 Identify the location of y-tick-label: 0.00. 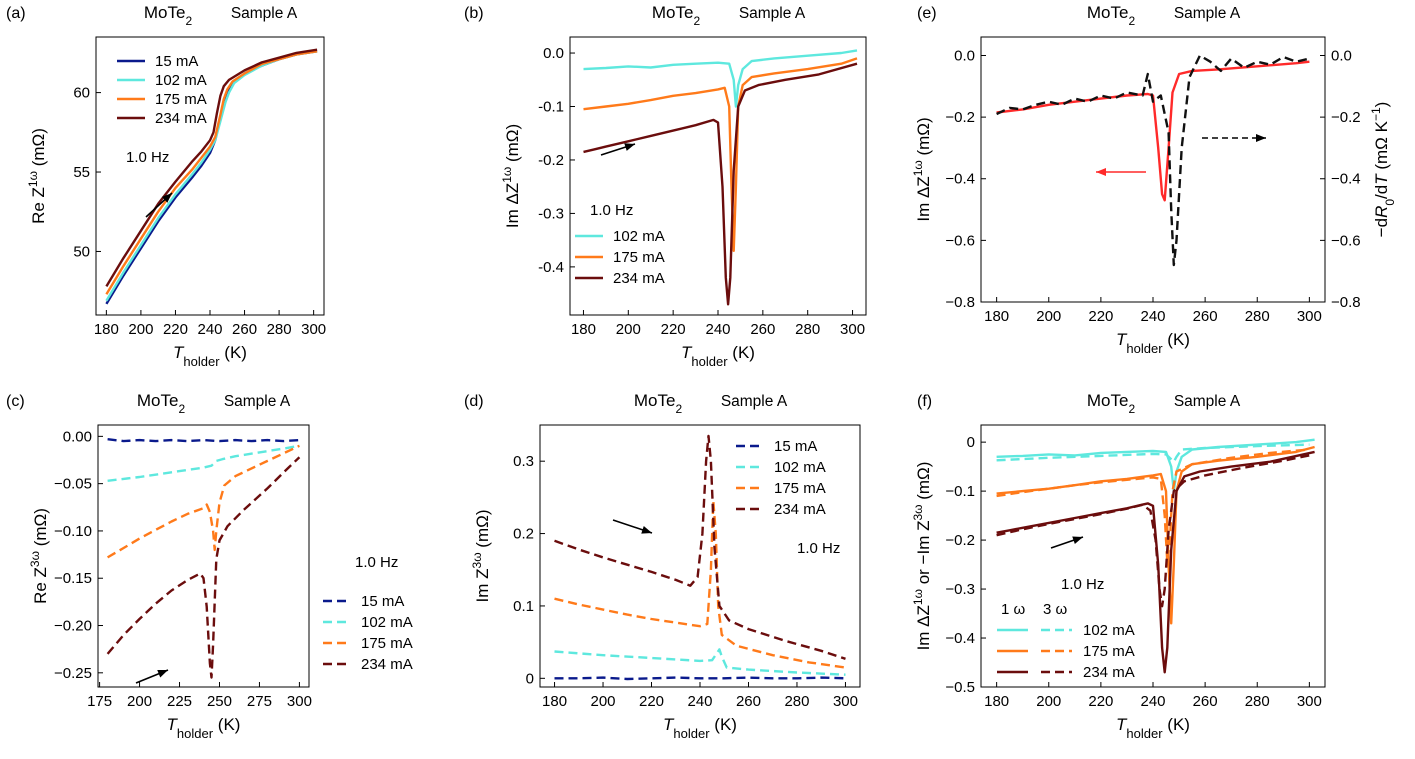
(77, 436).